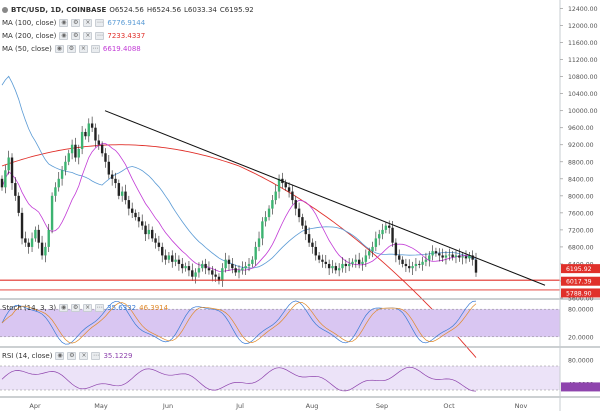  I want to click on stoch-d-line, so click(239, 323).